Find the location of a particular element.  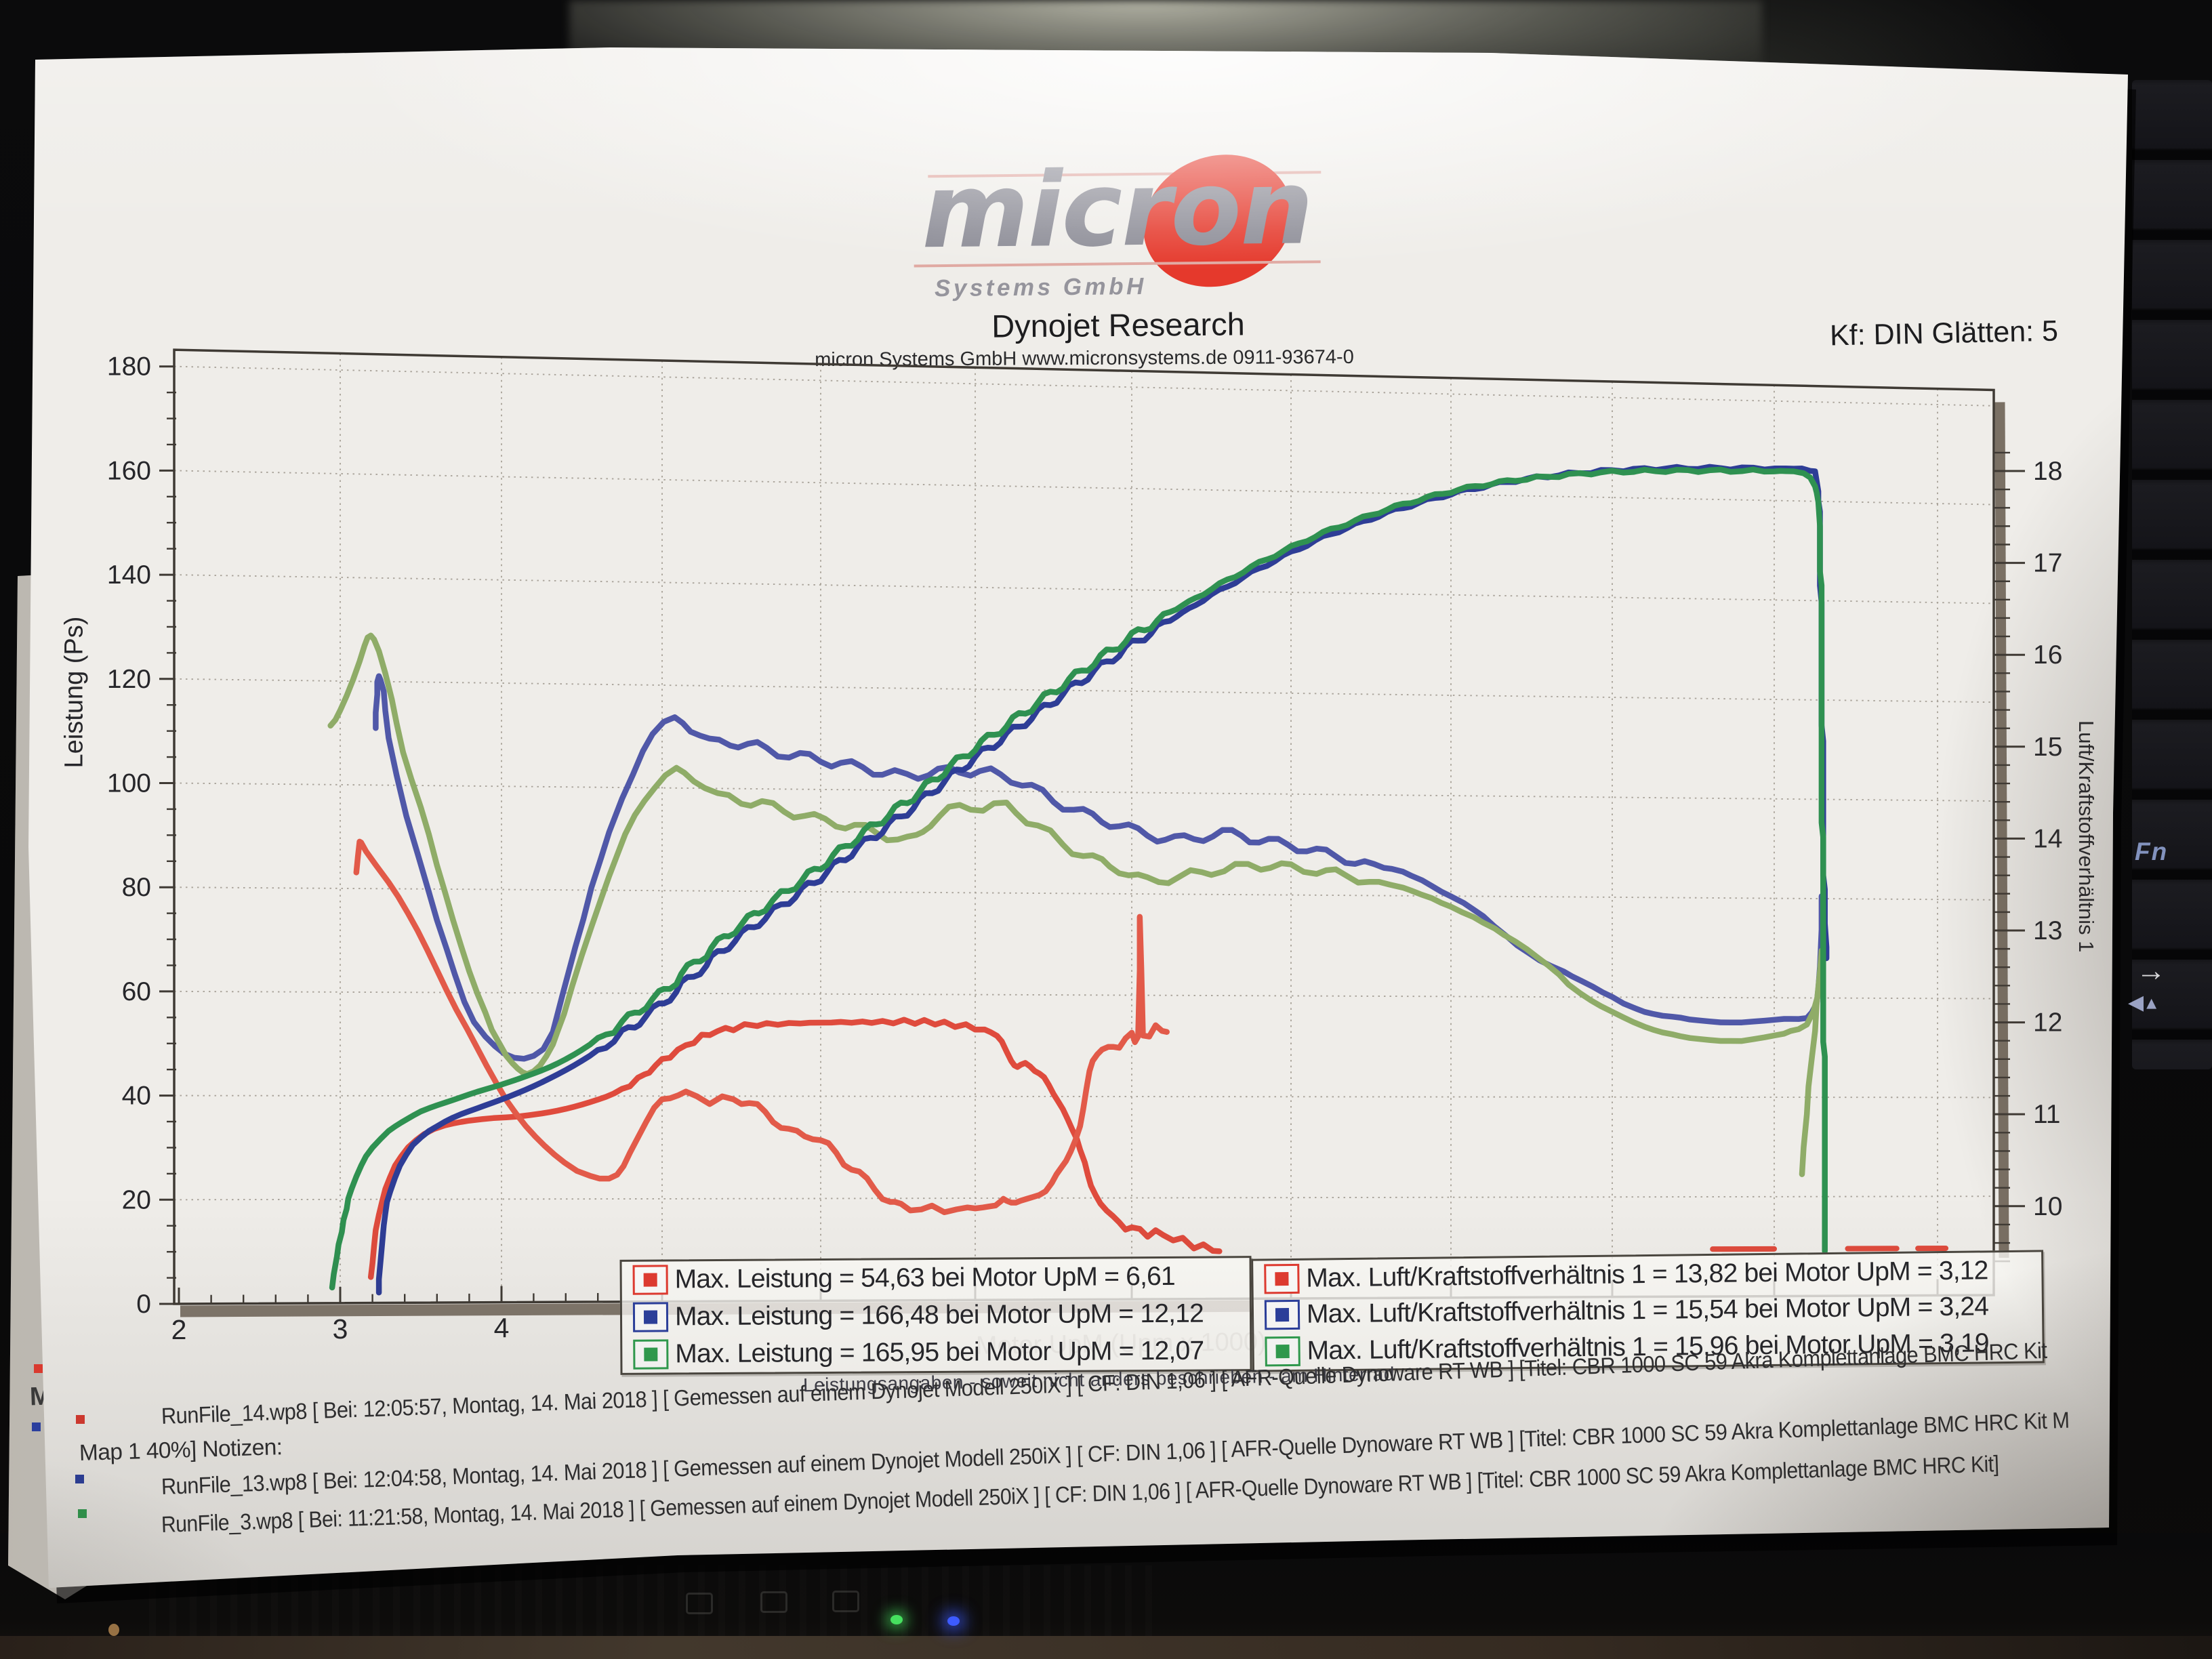

svg-text: 15 is located at coordinates (2047, 747).